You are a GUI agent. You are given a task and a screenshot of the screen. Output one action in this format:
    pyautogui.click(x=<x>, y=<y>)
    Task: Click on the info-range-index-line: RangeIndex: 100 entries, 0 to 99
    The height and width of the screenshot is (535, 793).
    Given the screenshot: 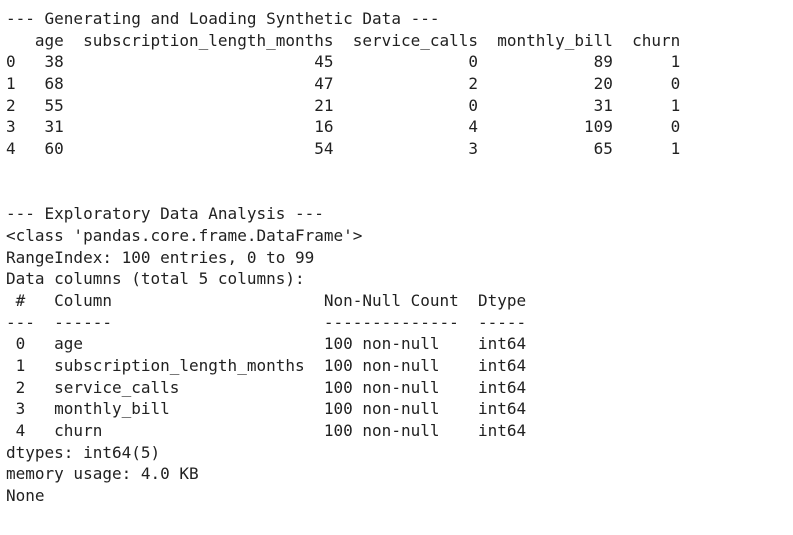 What is the action you would take?
    pyautogui.click(x=160, y=257)
    